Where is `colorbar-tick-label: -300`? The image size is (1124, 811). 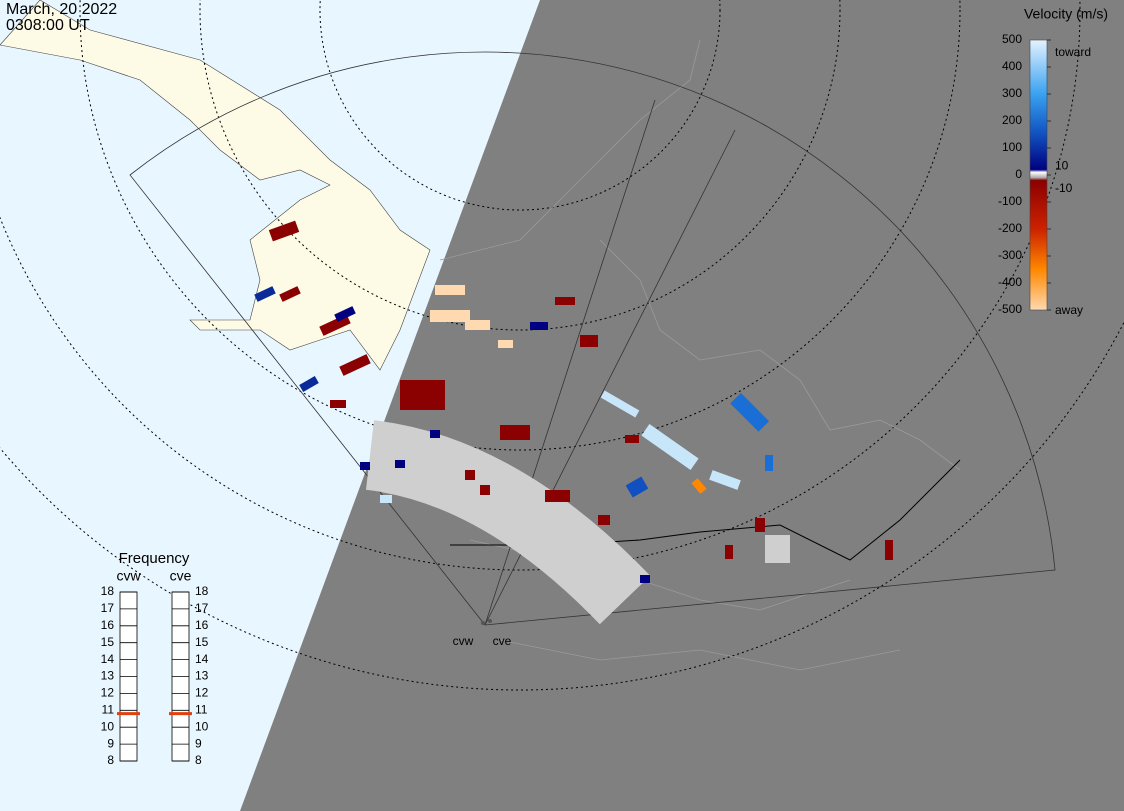
colorbar-tick-label: -300 is located at coordinates (1010, 255).